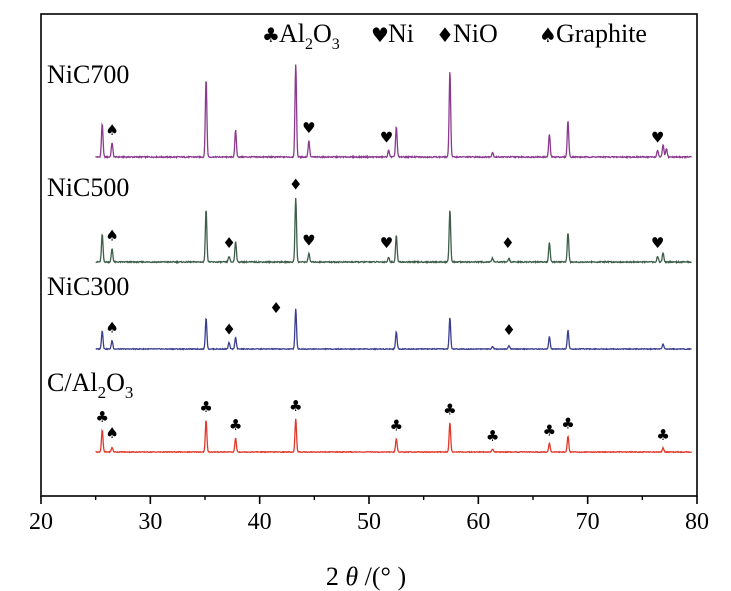 Image resolution: width=731 pixels, height=591 pixels. I want to click on x-axis: 20 30 40 50 60 70 80, so click(369, 515).